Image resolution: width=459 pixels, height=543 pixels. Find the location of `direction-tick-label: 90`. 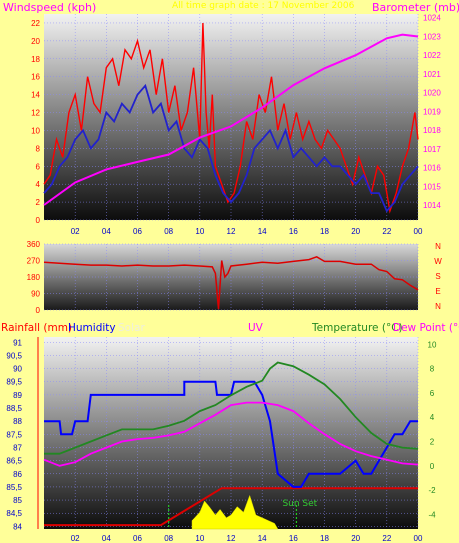

direction-tick-label: 90 is located at coordinates (35, 294).